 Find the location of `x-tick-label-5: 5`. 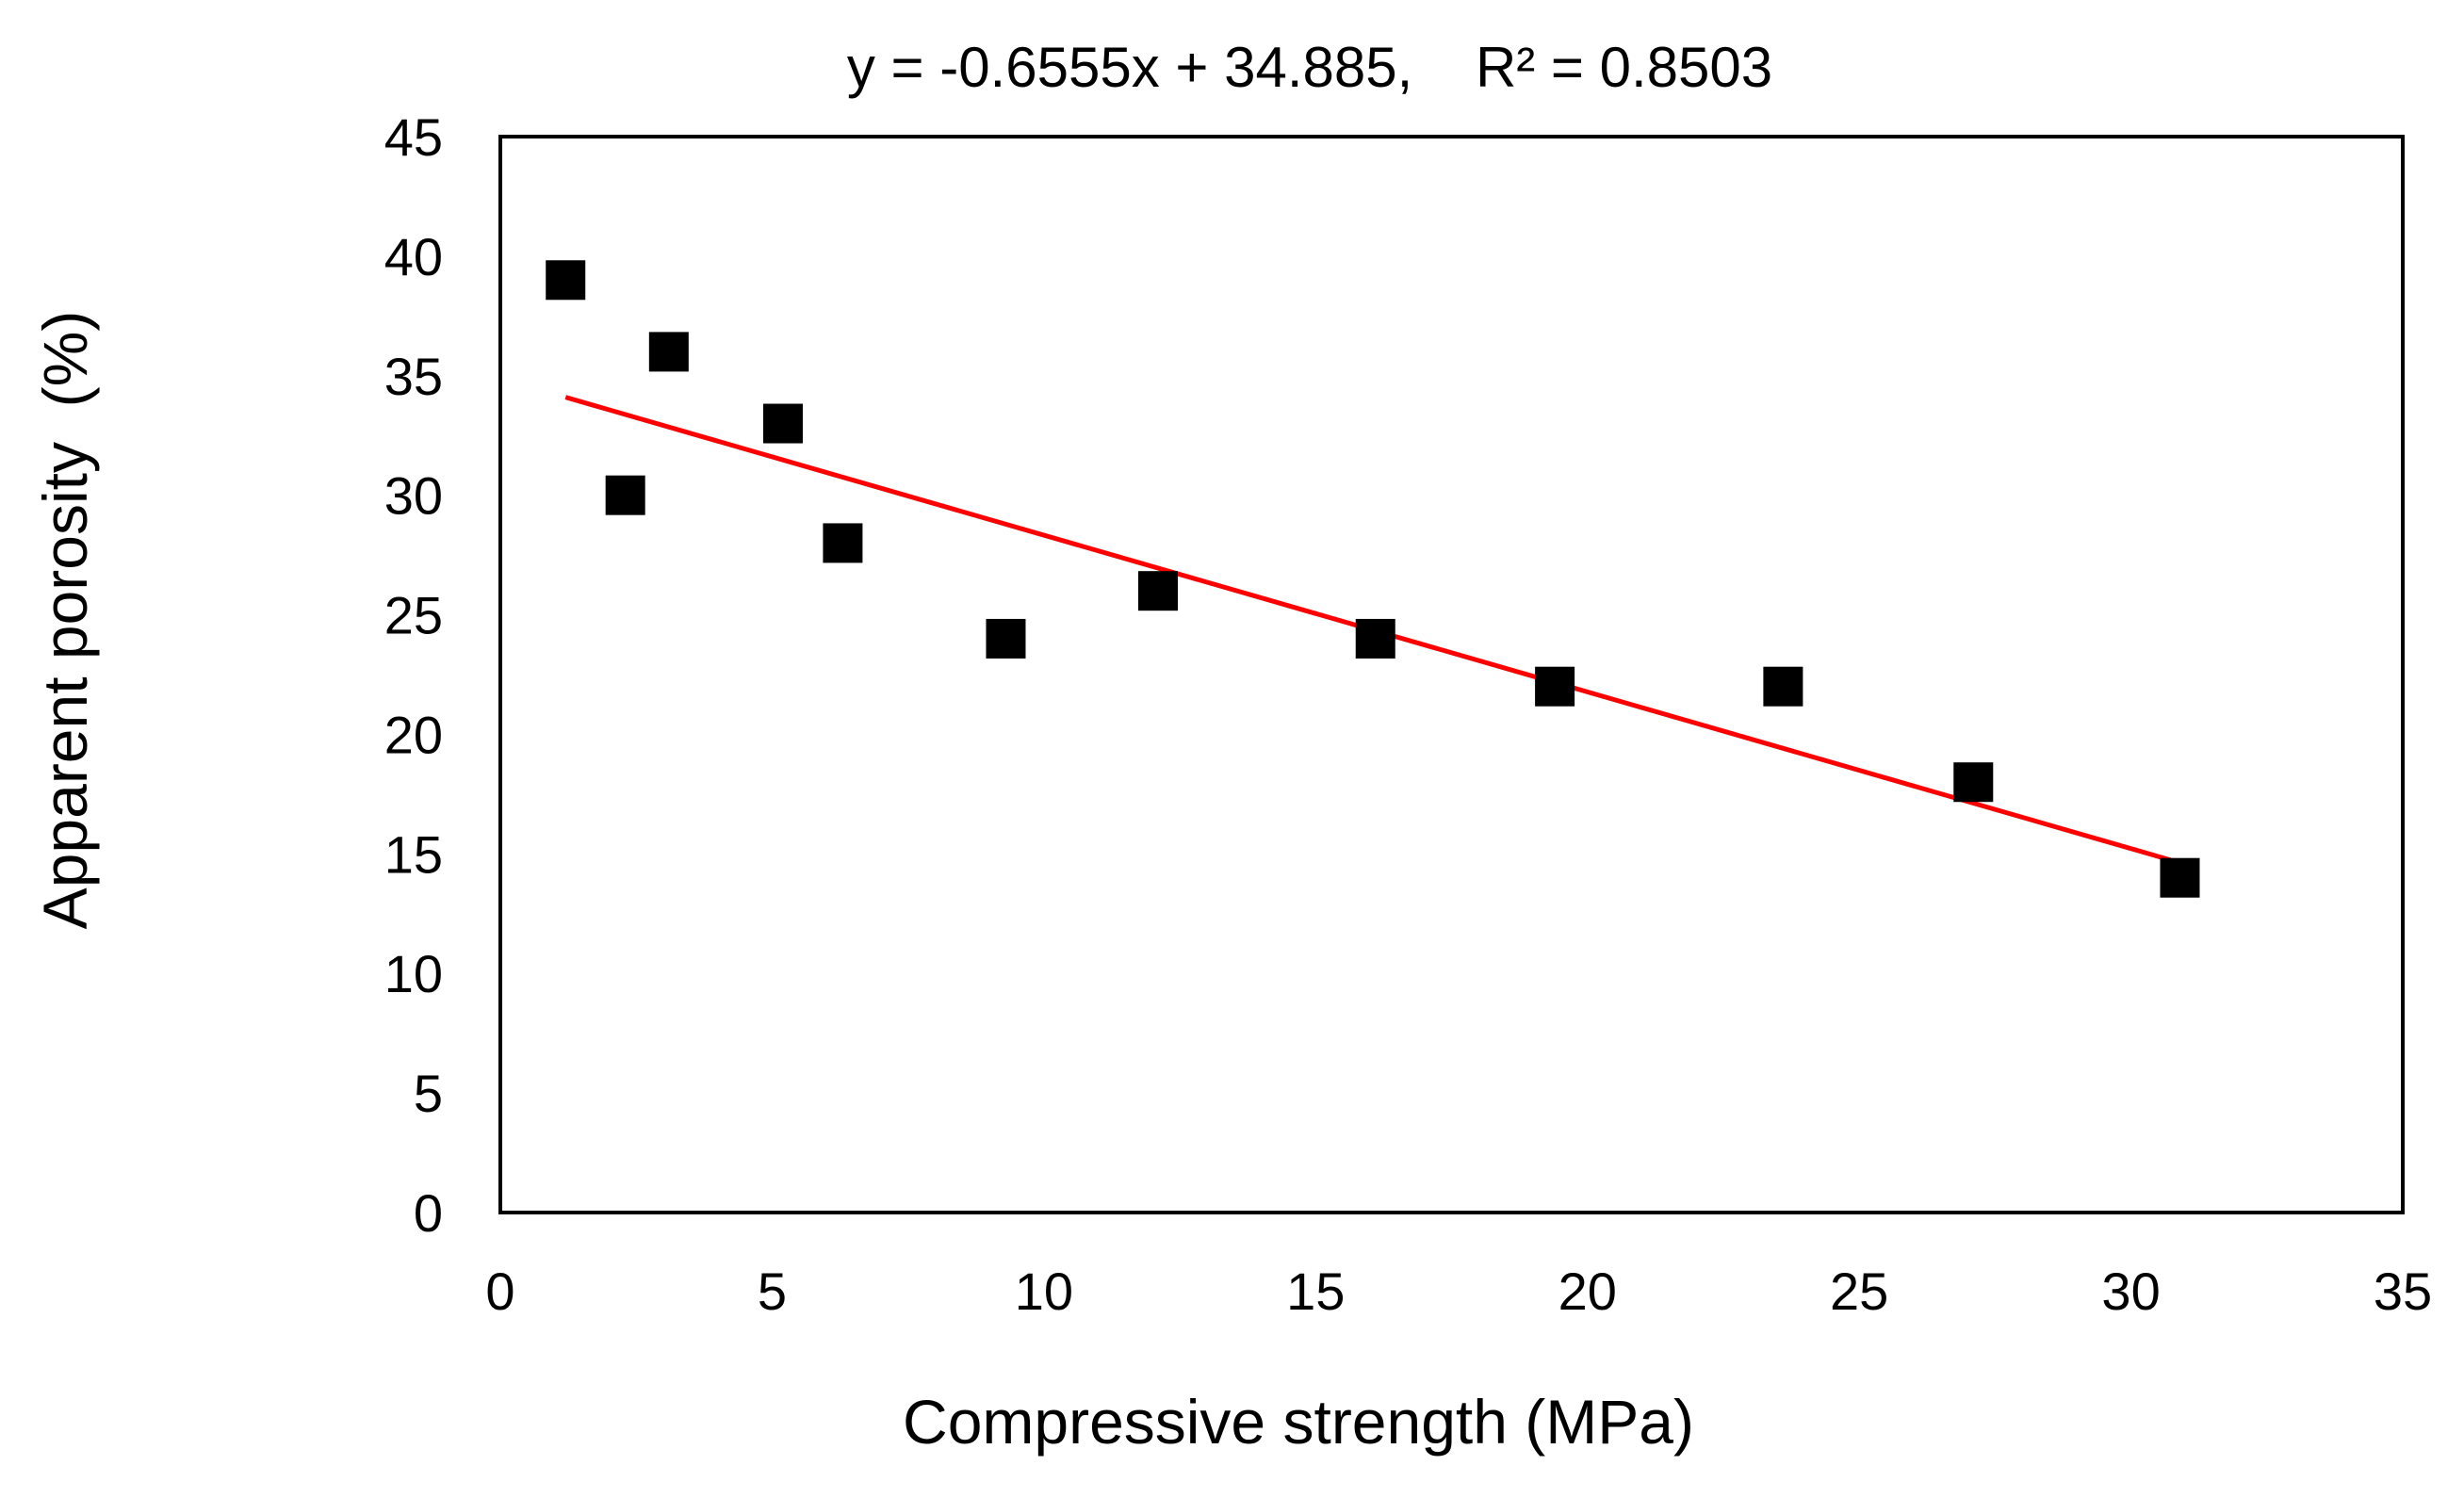

x-tick-label-5: 5 is located at coordinates (772, 1292).